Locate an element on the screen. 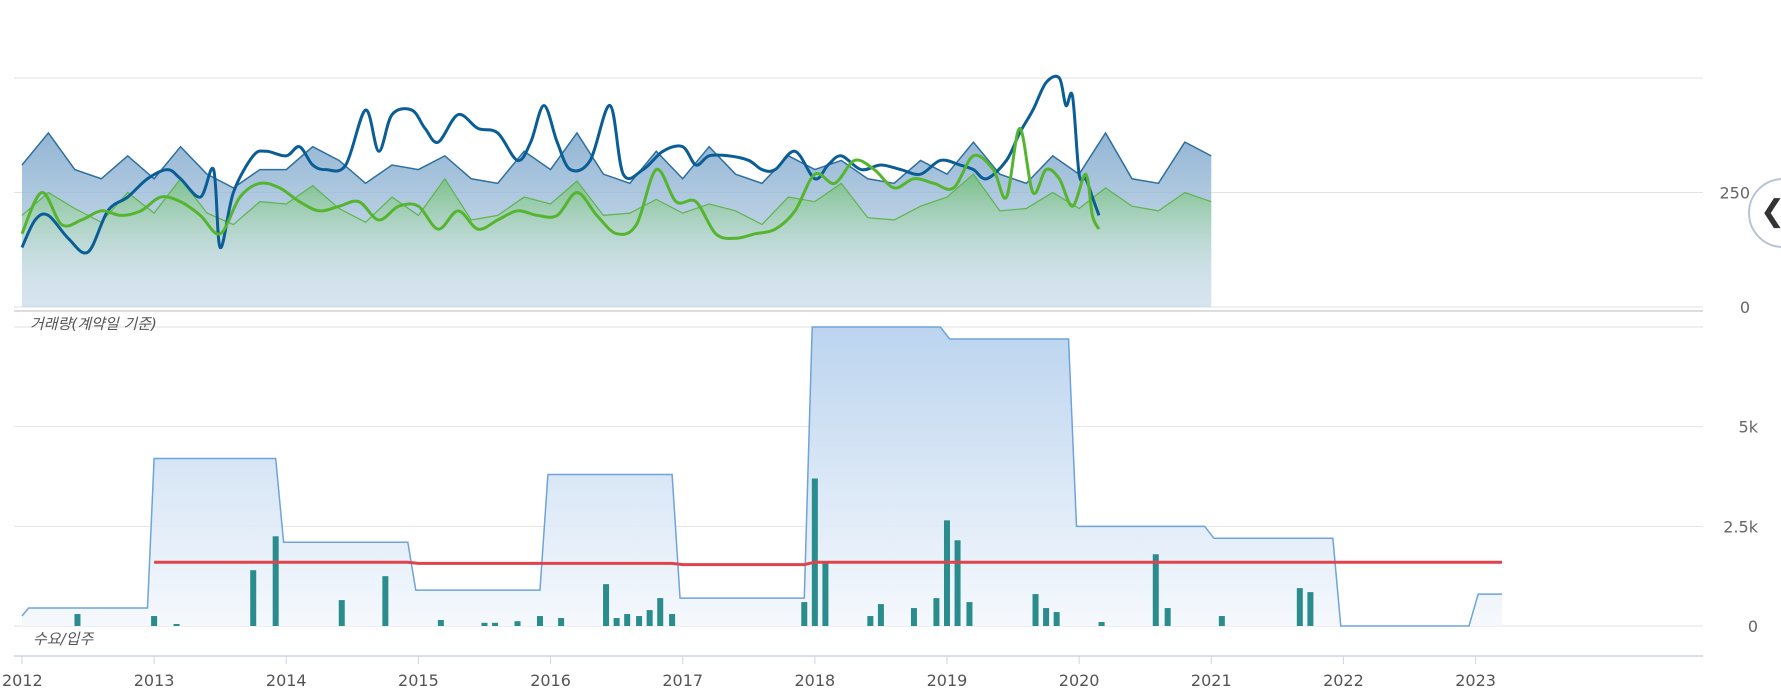 This screenshot has height=696, width=1781. y-tick-label: 250 is located at coordinates (1734, 193).